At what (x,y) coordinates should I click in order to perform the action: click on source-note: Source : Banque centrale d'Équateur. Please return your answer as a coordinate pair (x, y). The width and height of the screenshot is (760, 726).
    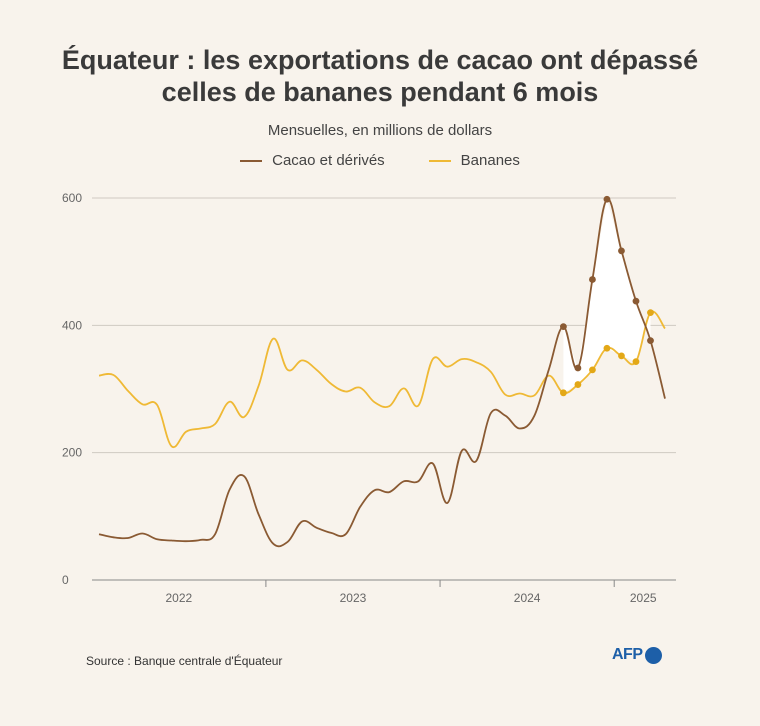
    Looking at the image, I should click on (184, 661).